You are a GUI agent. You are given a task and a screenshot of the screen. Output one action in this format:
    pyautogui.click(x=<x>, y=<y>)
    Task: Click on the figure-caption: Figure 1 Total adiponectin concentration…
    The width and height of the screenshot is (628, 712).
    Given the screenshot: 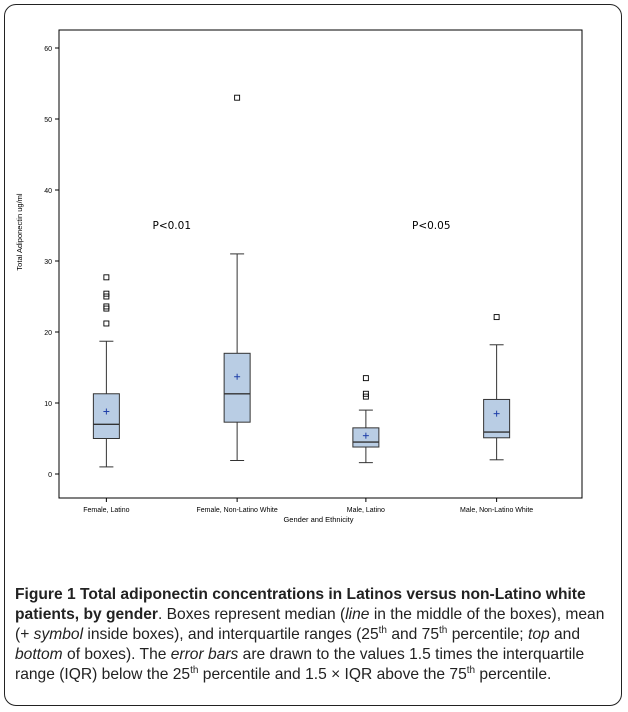 What is the action you would take?
    pyautogui.click(x=313, y=635)
    